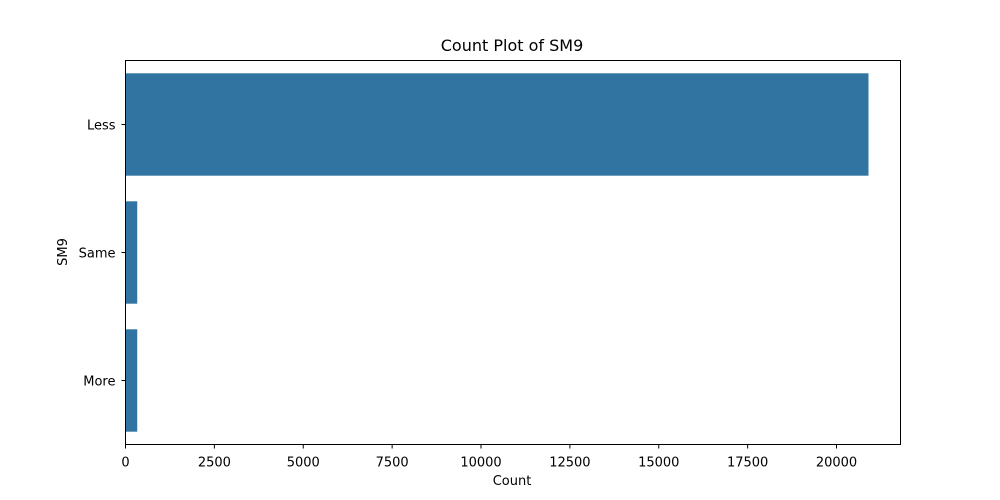 This screenshot has width=1000, height=500. Describe the element at coordinates (131, 380) in the screenshot. I see `bar-more` at that location.